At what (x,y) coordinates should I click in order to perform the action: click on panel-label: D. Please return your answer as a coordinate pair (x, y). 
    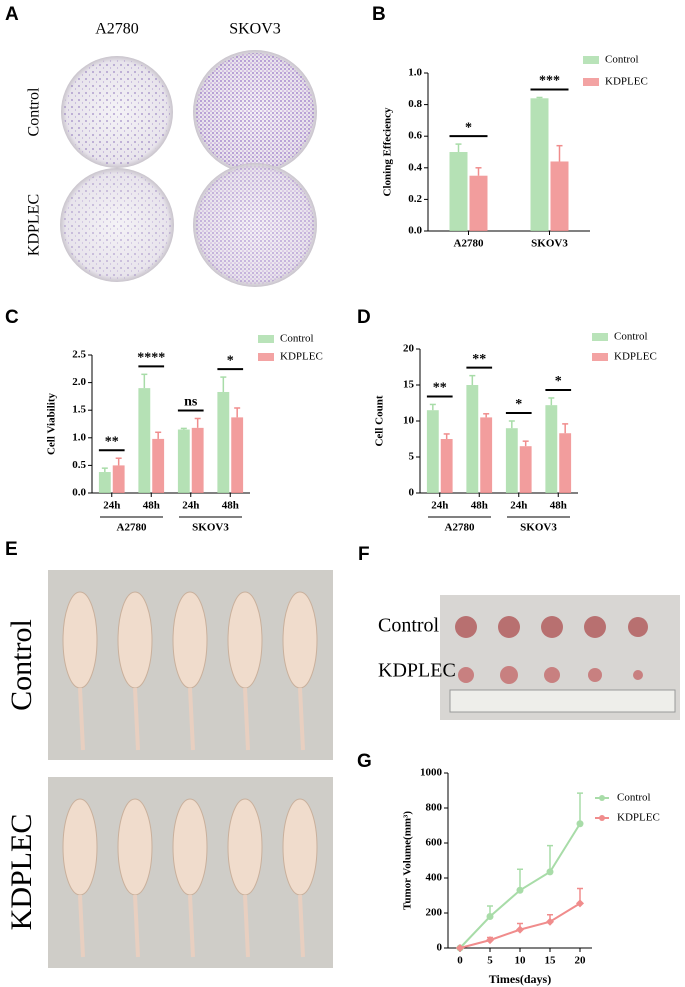
    Looking at the image, I should click on (364, 317).